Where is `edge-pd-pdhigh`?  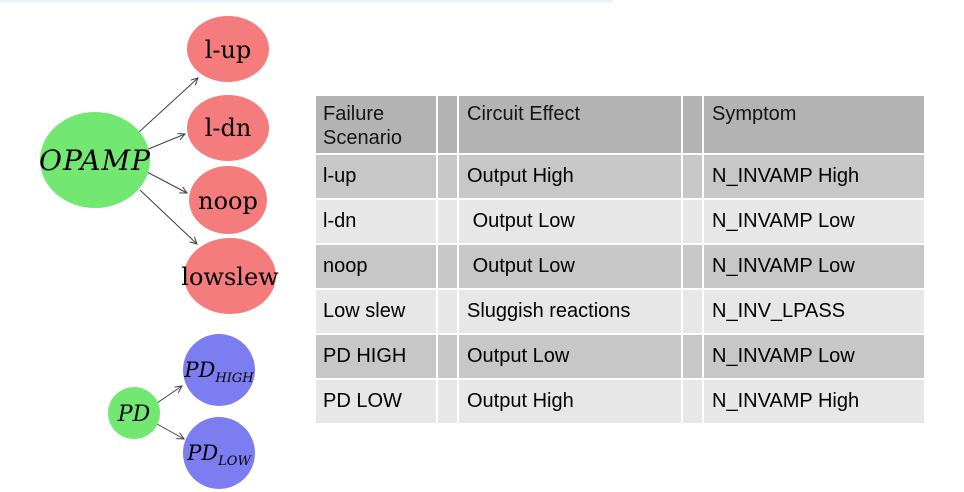 edge-pd-pdhigh is located at coordinates (169, 395).